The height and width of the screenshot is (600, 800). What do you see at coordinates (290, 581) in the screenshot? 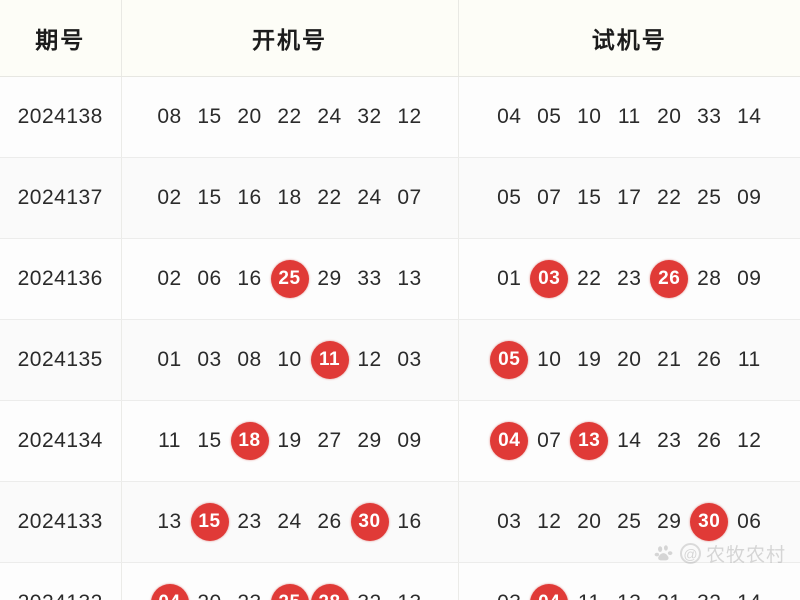
I see `cell-open-numbers: 04202325283213` at bounding box center [290, 581].